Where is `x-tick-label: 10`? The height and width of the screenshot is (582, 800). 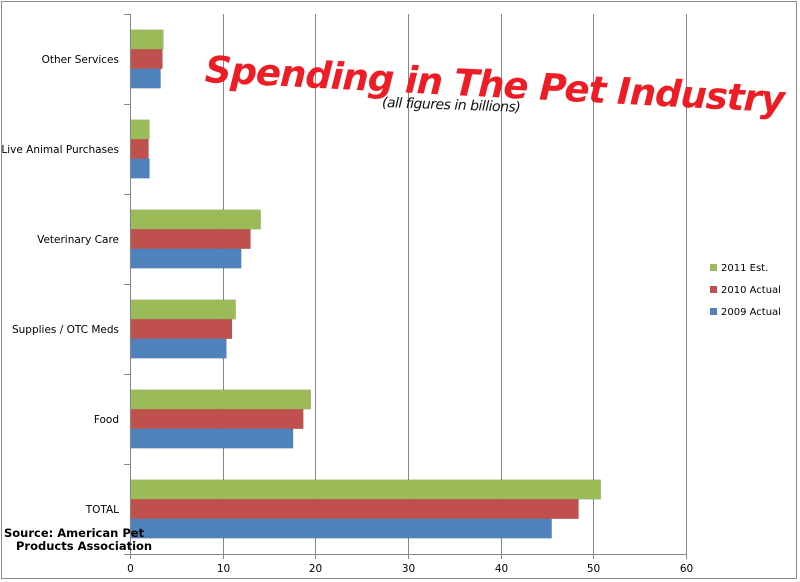 x-tick-label: 10 is located at coordinates (223, 569).